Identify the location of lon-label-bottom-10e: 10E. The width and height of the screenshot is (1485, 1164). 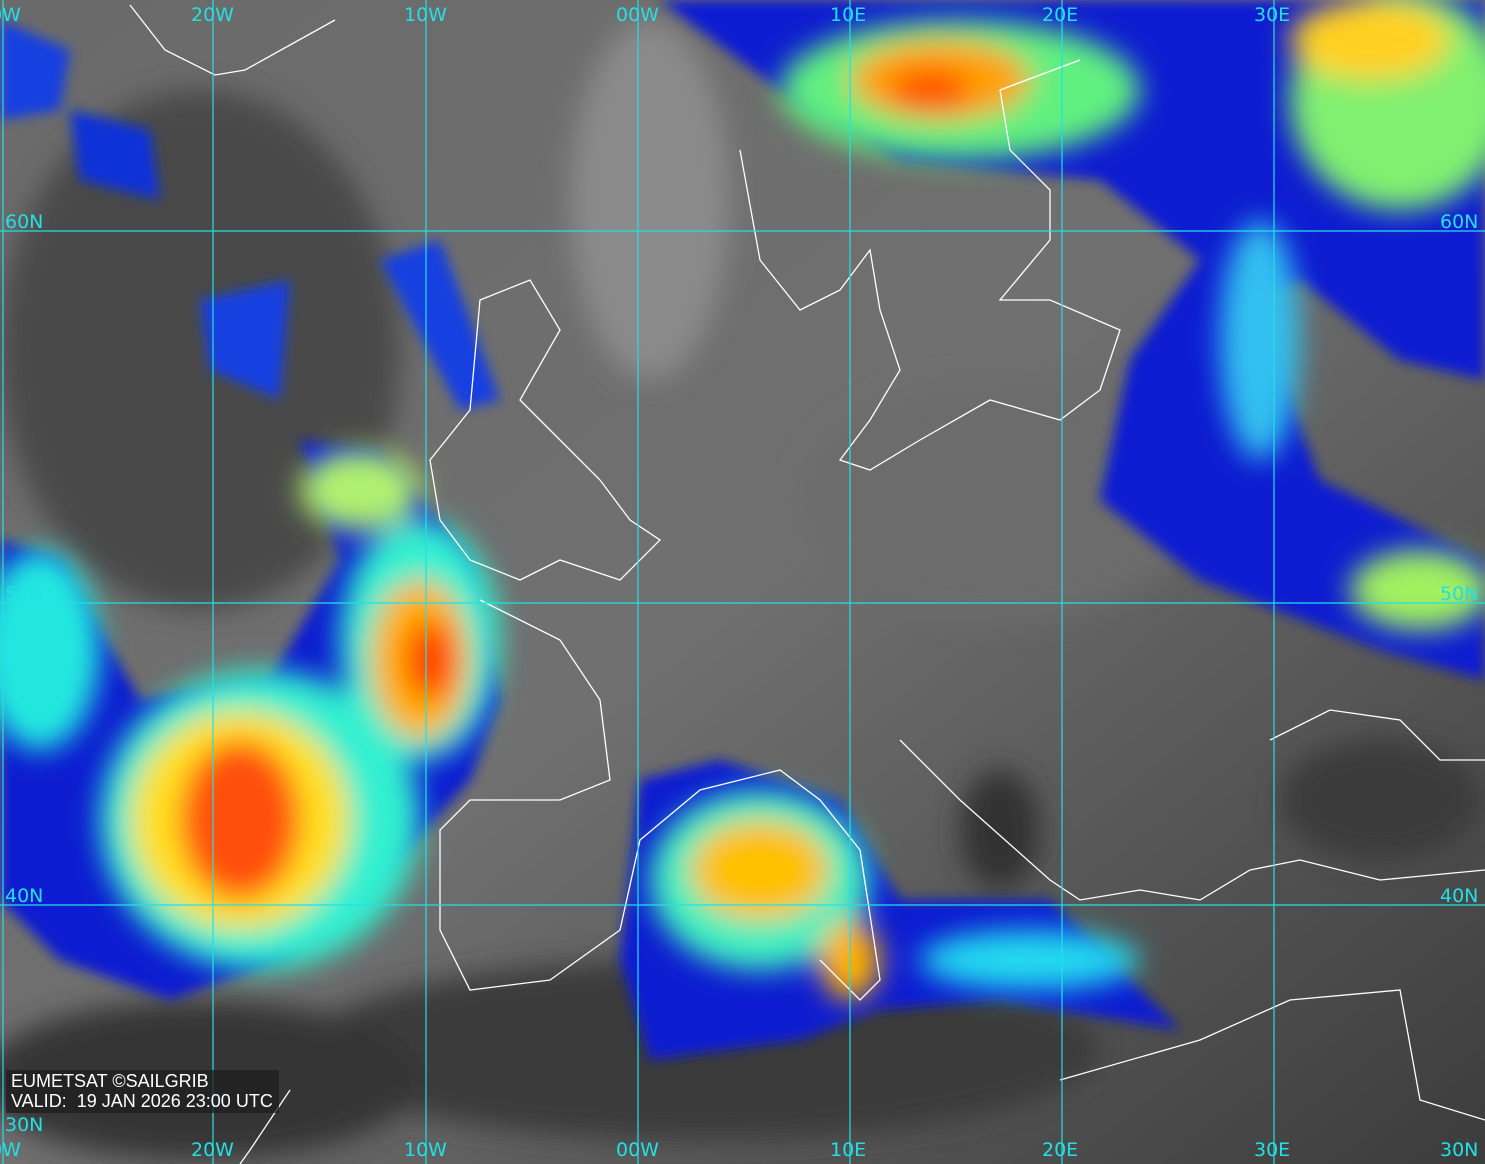
(848, 1150).